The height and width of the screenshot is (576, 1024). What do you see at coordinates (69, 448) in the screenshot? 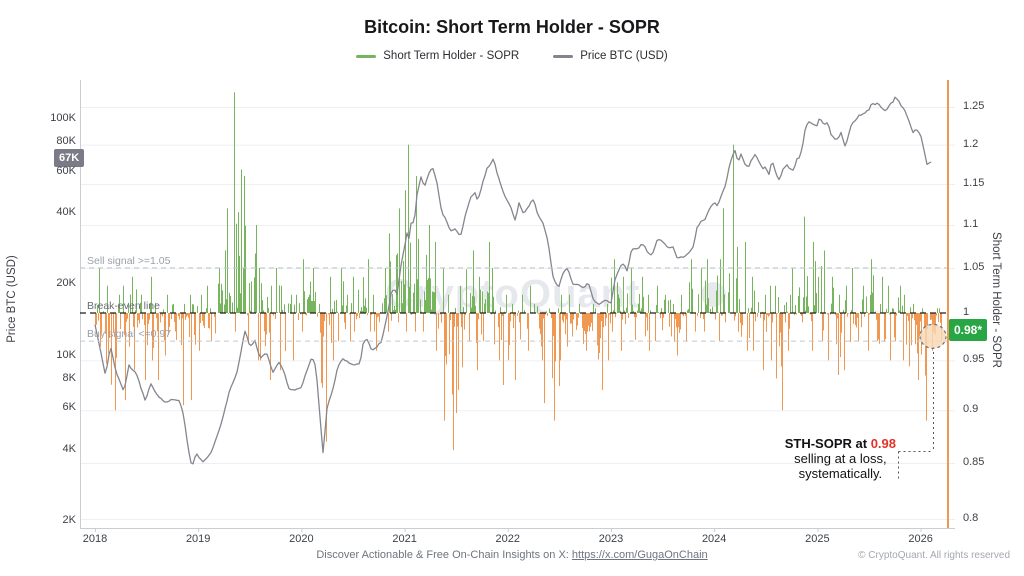
I see `left-axis-tick: 4K` at bounding box center [69, 448].